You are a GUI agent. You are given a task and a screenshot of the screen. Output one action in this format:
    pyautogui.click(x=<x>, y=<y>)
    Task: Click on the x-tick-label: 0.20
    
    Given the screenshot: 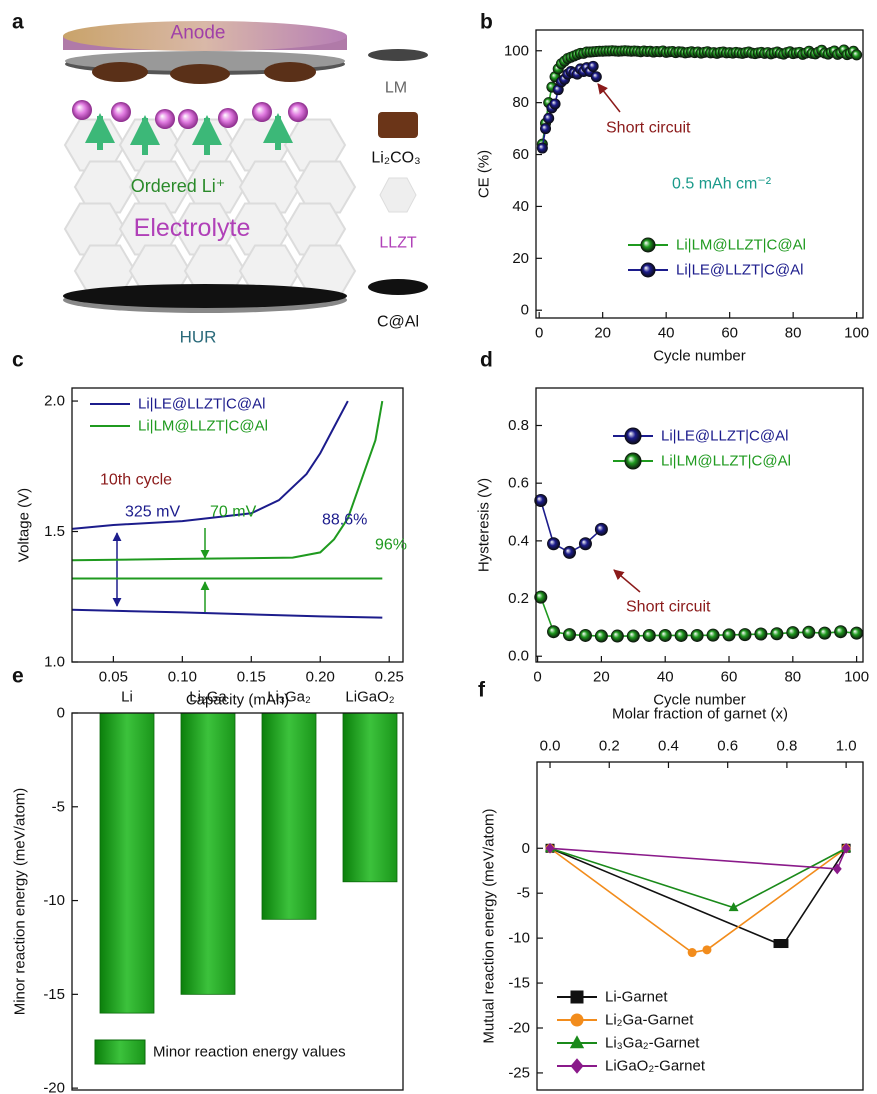 What is the action you would take?
    pyautogui.click(x=320, y=677)
    